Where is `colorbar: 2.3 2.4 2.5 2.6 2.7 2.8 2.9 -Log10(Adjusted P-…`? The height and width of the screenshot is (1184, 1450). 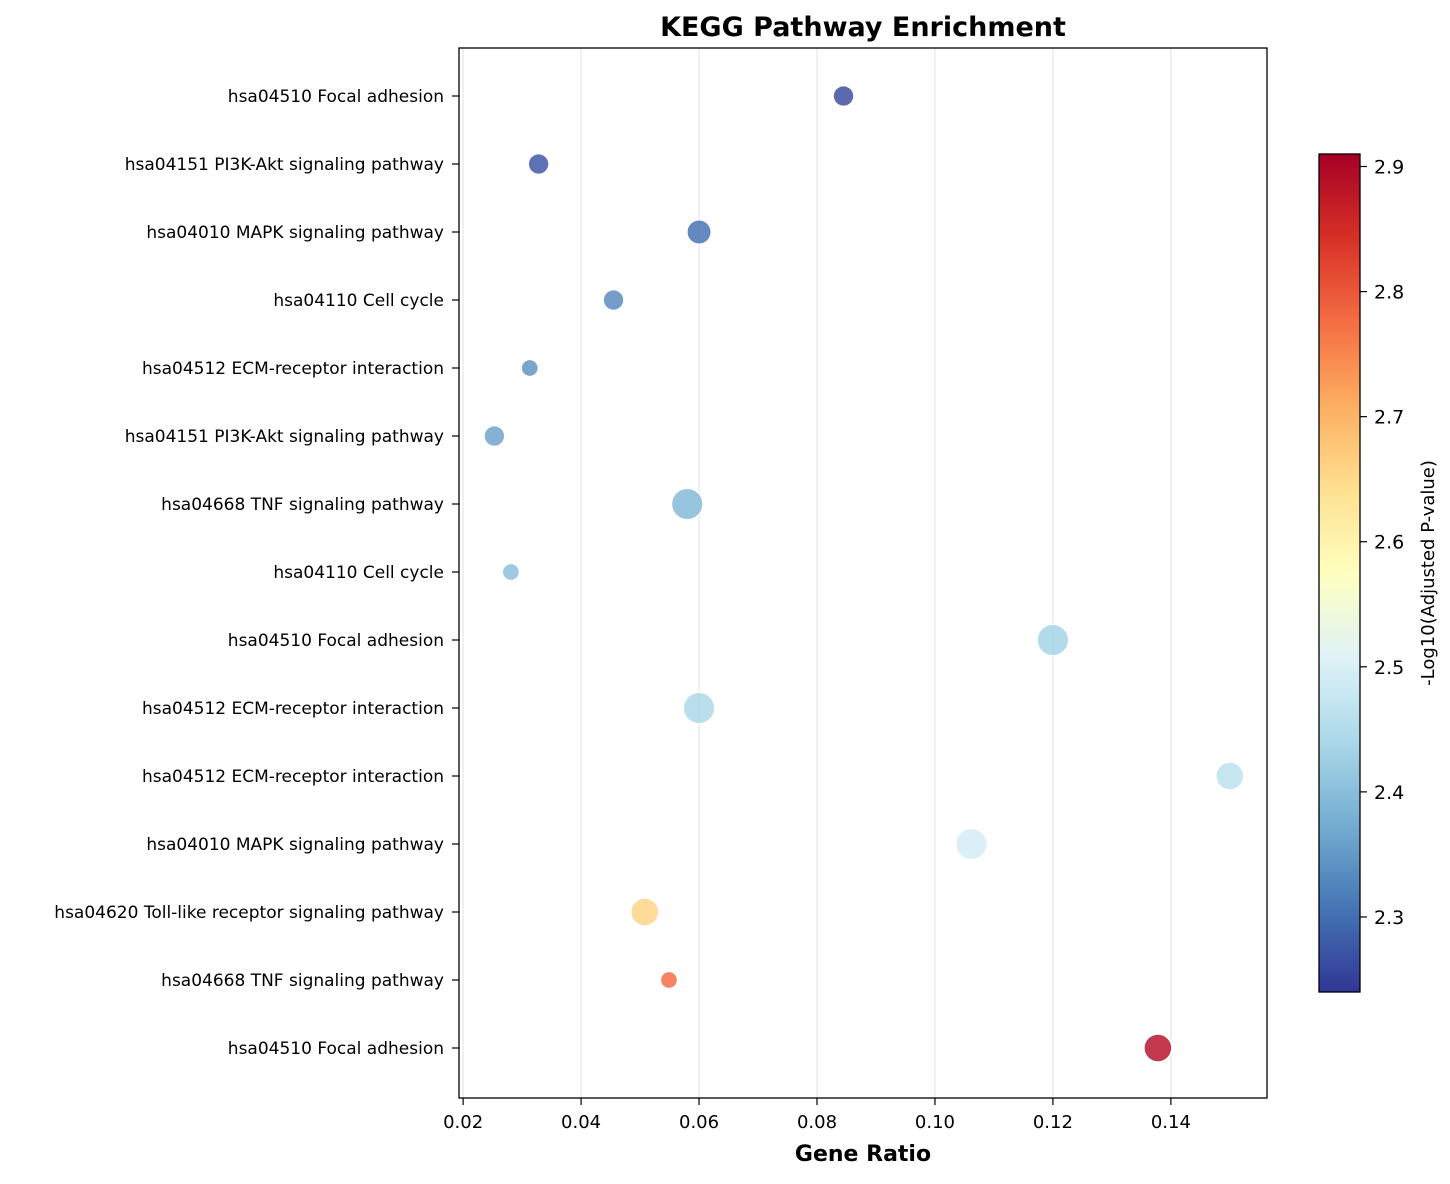
colorbar: 2.3 2.4 2.5 2.6 2.7 2.8 2.9 -Log10(Adjusted P-… is located at coordinates (1378, 573).